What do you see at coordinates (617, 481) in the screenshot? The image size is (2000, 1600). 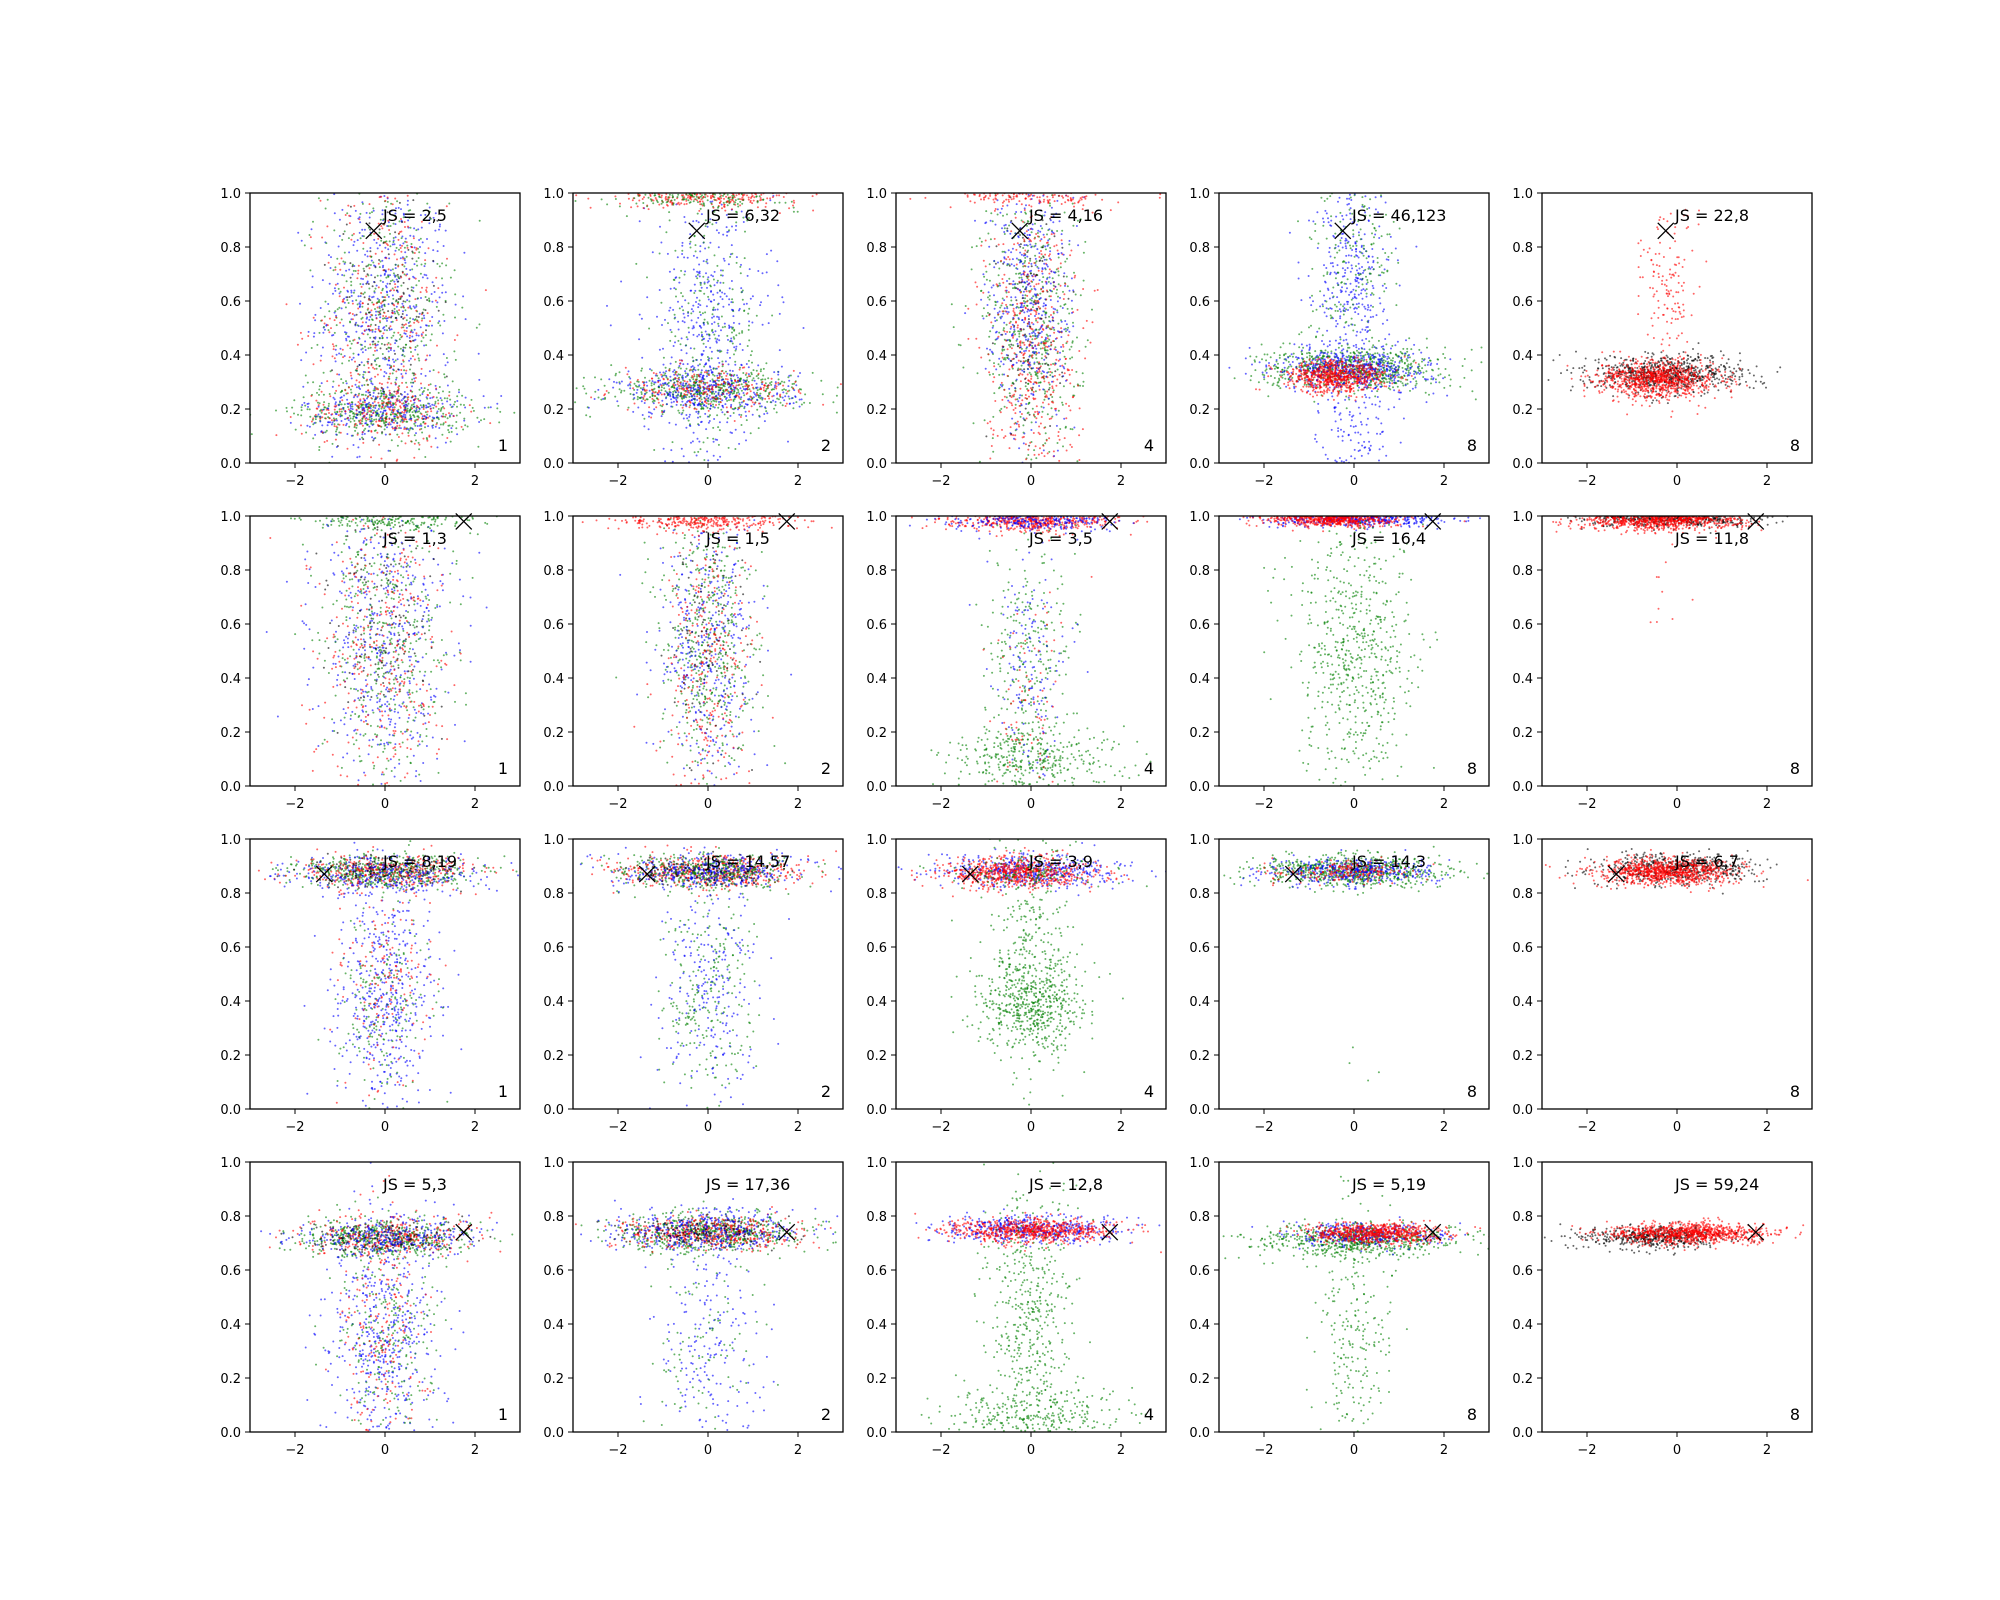 I see `x-tick-label: −2` at bounding box center [617, 481].